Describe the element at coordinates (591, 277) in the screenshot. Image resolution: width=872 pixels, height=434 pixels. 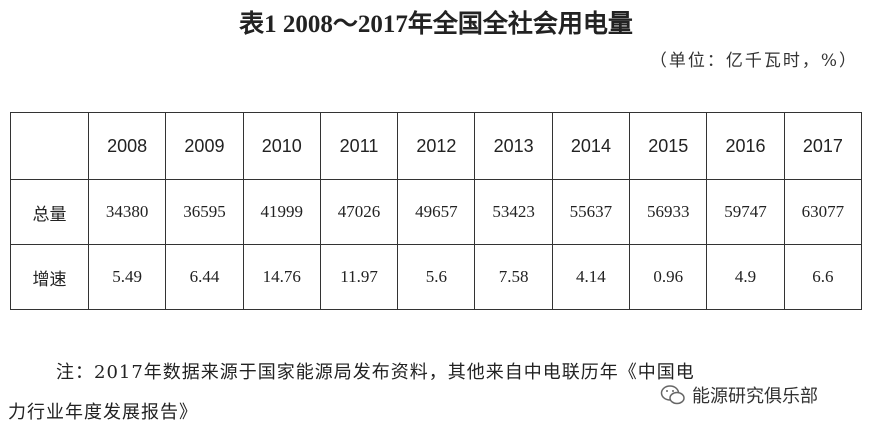
I see `data-cell: 4.14` at that location.